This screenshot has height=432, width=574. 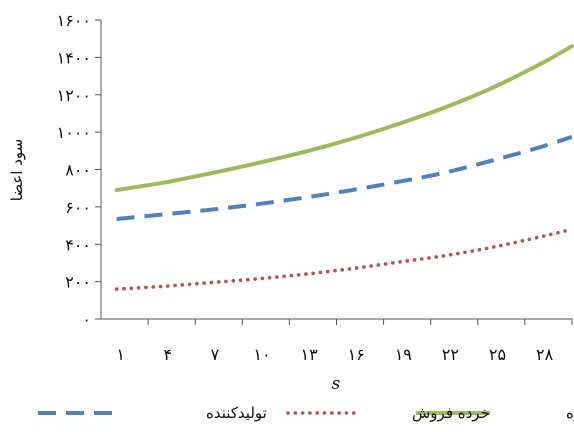 What do you see at coordinates (74, 95) in the screenshot?
I see `y-tick-label: ۱۲۰۰` at bounding box center [74, 95].